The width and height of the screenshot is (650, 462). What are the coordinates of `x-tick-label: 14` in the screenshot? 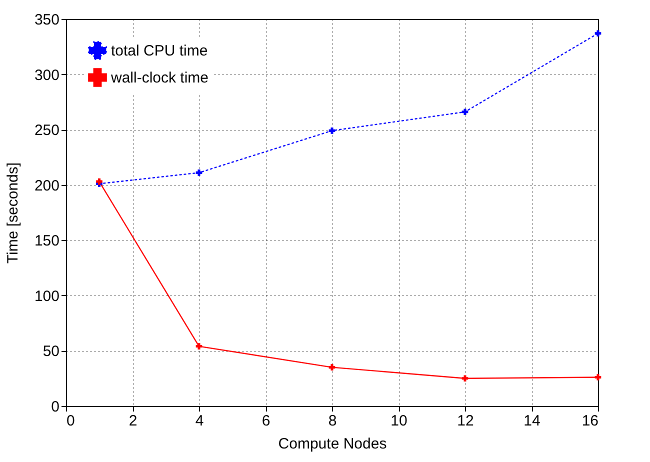 It's located at (532, 421).